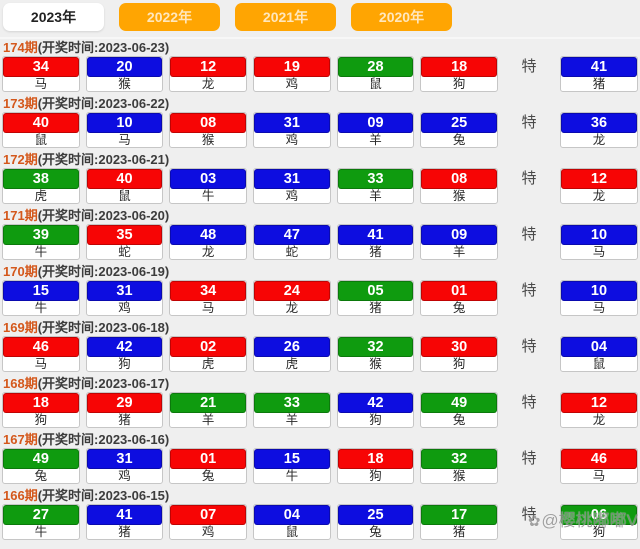 Image resolution: width=640 pixels, height=549 pixels. I want to click on number-ball: 46 马, so click(41, 354).